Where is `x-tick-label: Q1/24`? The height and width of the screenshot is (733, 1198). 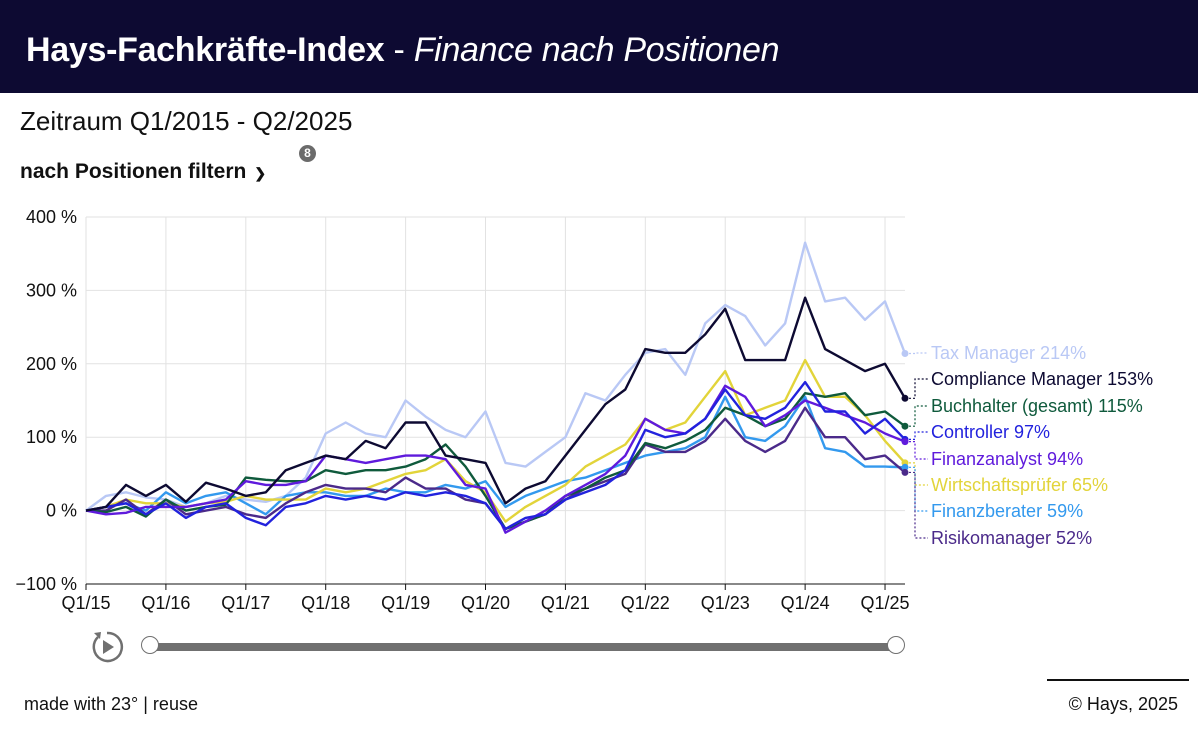 x-tick-label: Q1/24 is located at coordinates (805, 603).